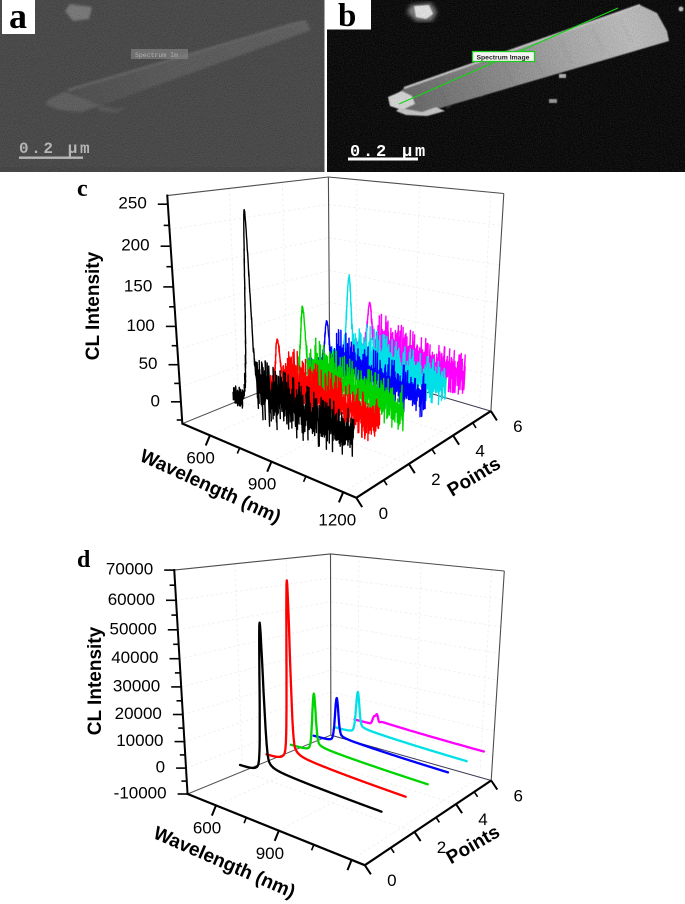 The height and width of the screenshot is (904, 685). Describe the element at coordinates (337, 519) in the screenshot. I see `svg-text: 1200` at that location.